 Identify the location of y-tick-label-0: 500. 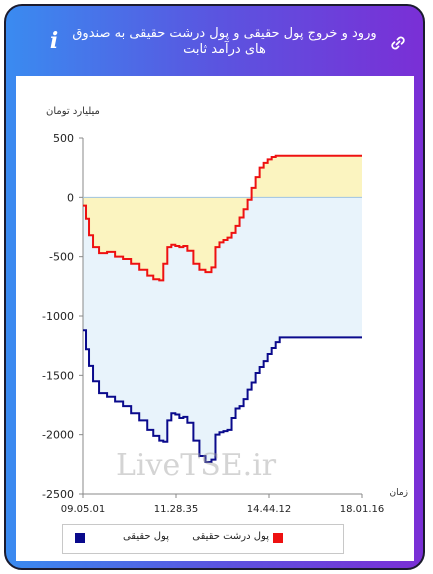
(63, 138).